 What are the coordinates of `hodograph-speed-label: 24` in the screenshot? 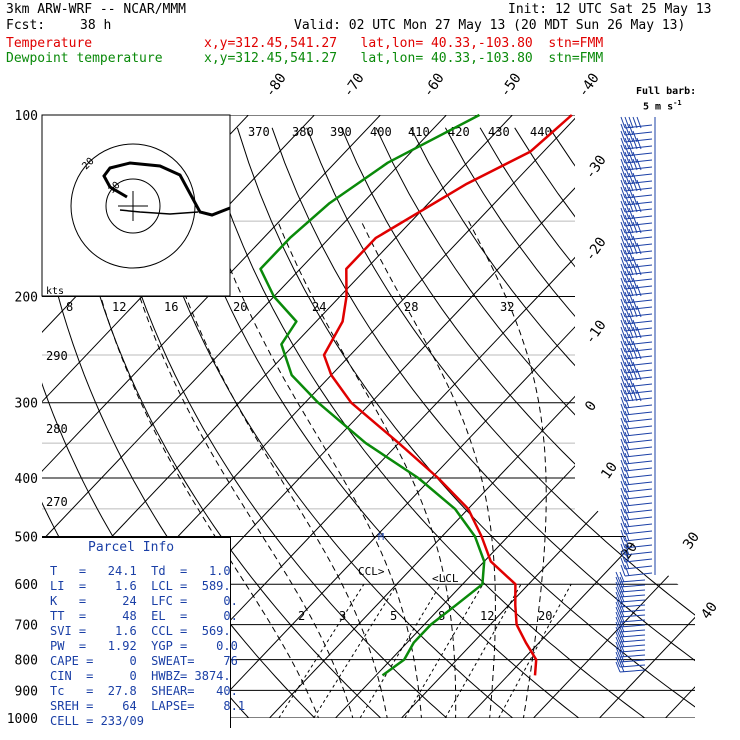 It's located at (319, 307).